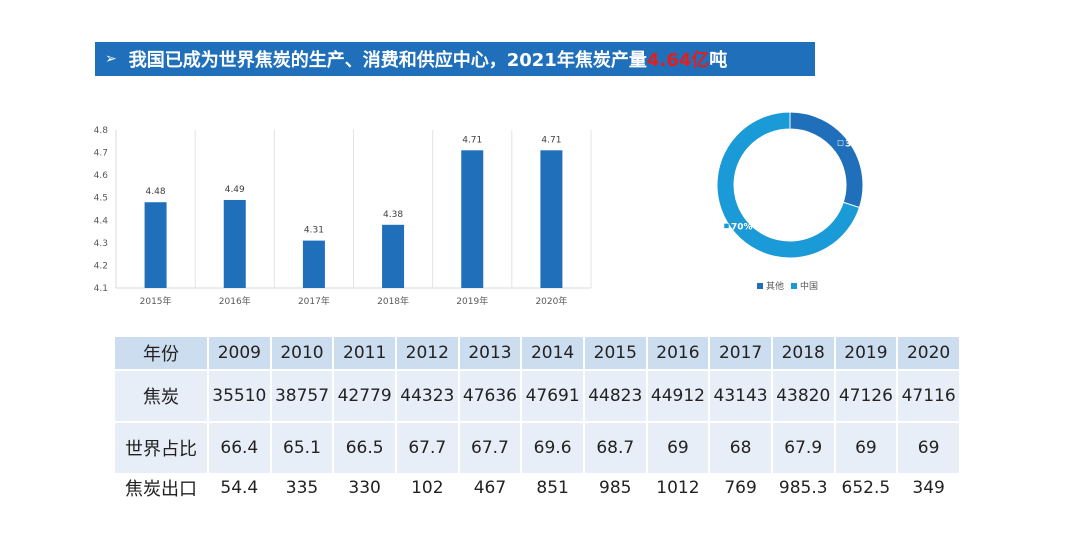 Image resolution: width=1080 pixels, height=554 pixels. Describe the element at coordinates (615, 488) in the screenshot. I see `table-cell: 985` at that location.